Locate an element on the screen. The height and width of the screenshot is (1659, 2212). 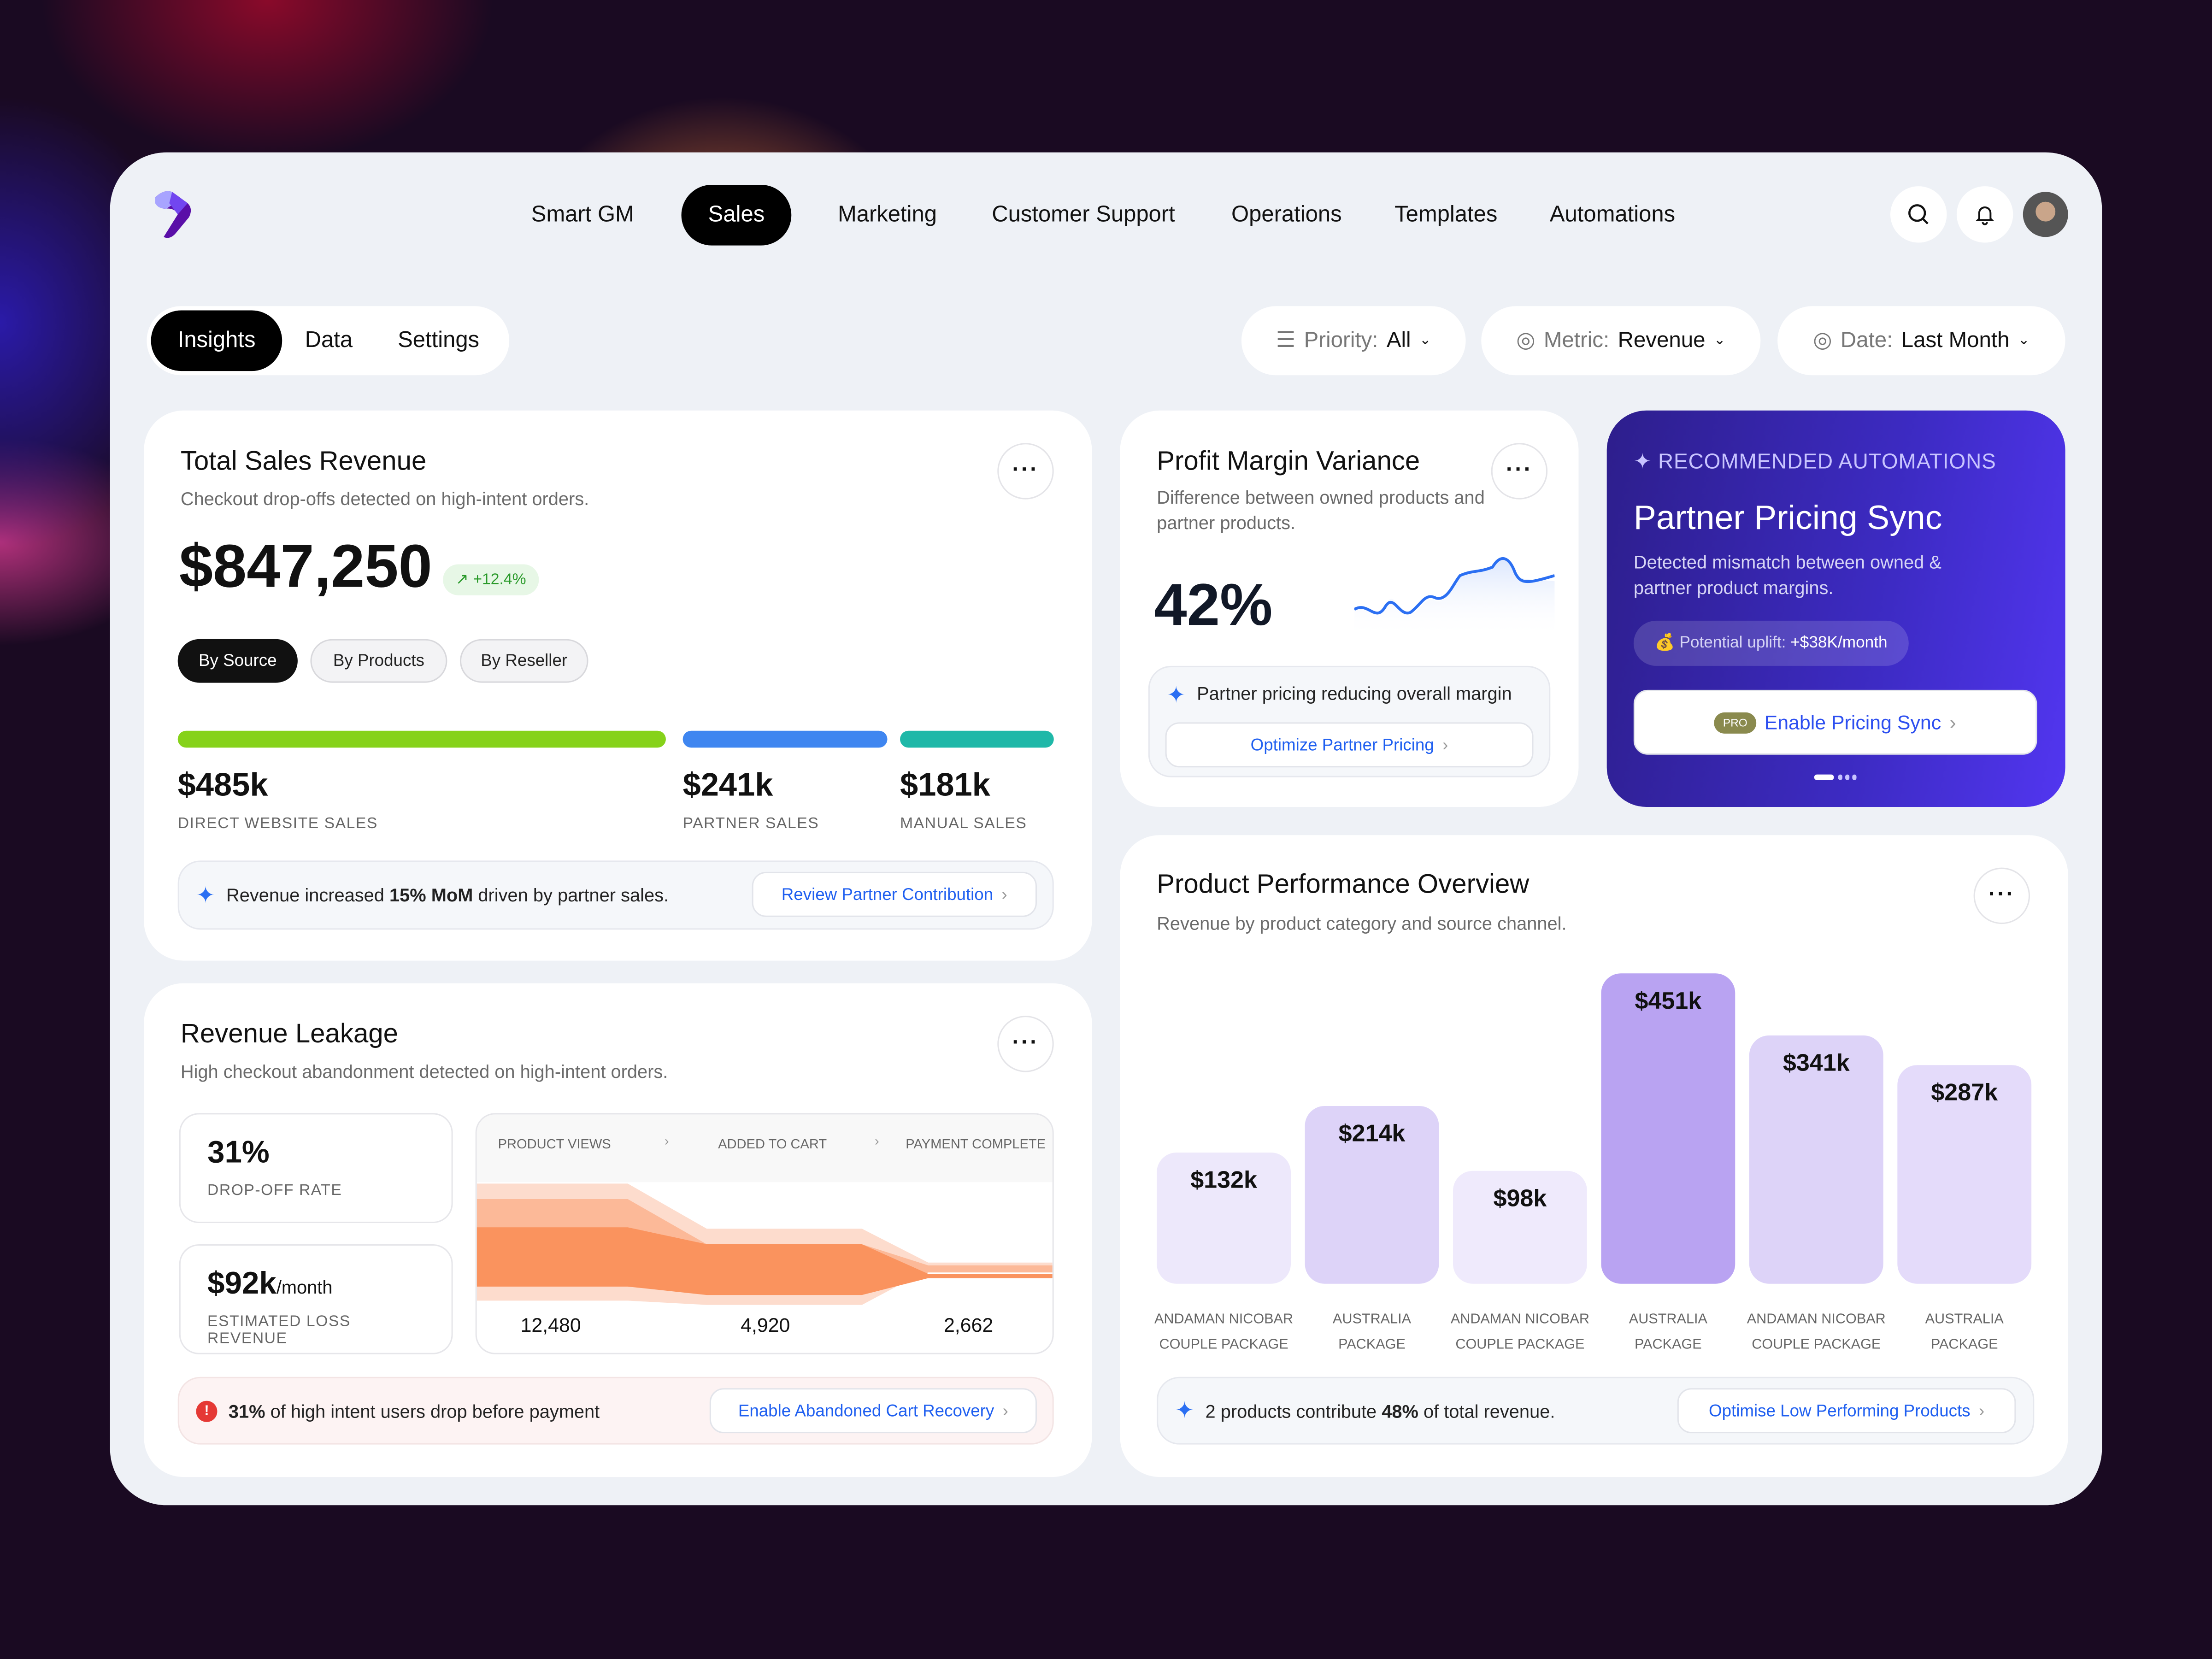
nav-sales: Sales is located at coordinates (736, 215).